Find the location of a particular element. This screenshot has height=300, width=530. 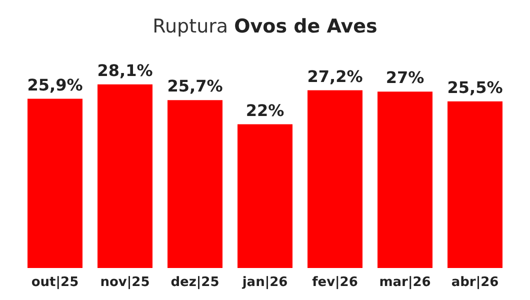

x-tick-label: dez|25 is located at coordinates (195, 282).